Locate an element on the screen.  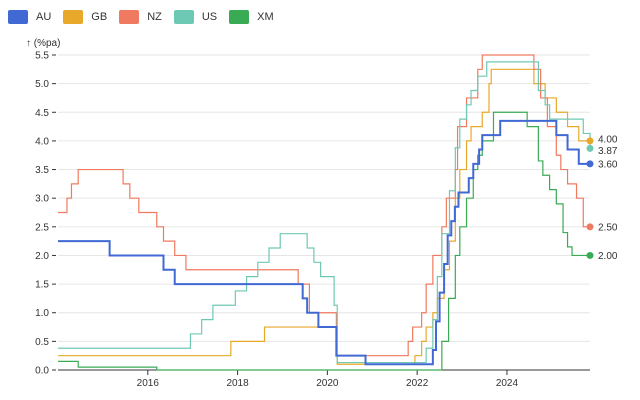
end-marker-us is located at coordinates (590, 148).